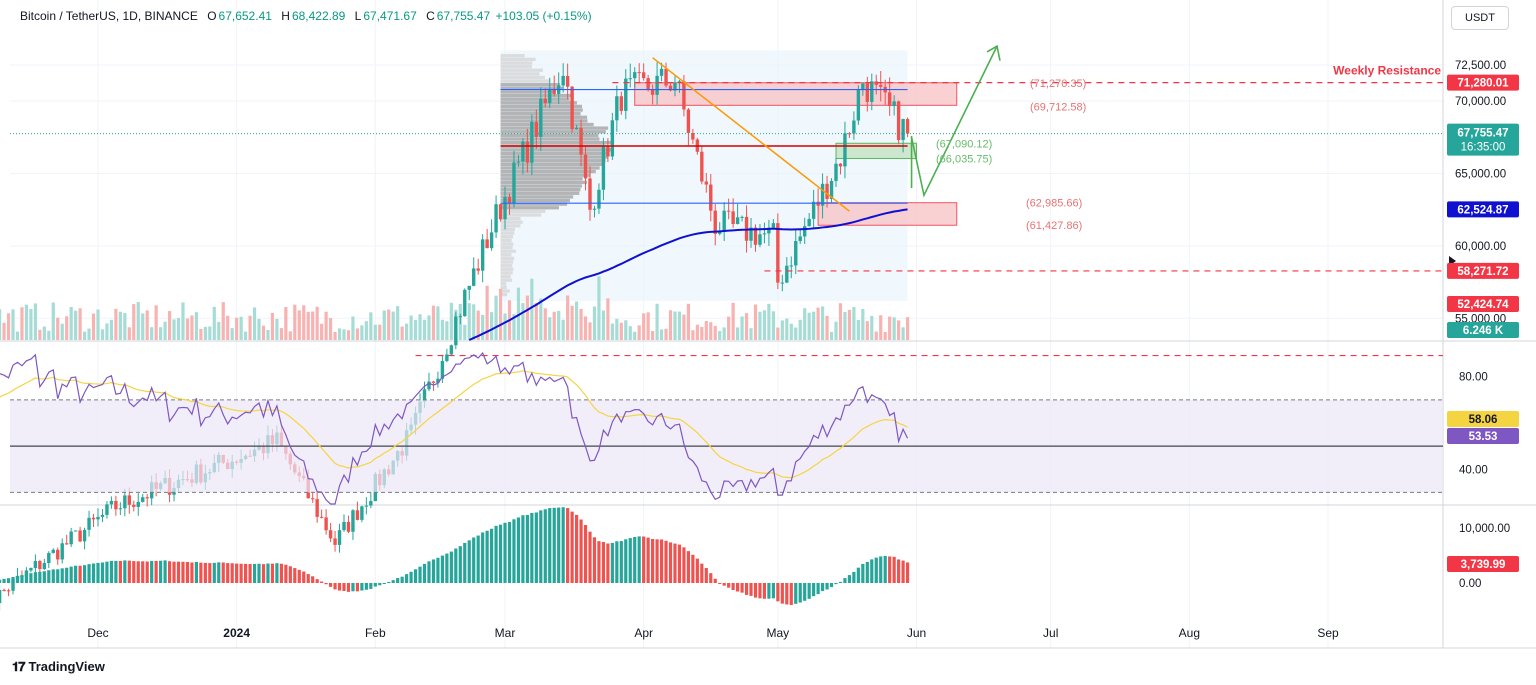 This screenshot has width=1536, height=685. Describe the element at coordinates (964, 144) in the screenshot. I see `zone-label: (67,090.12)` at that location.